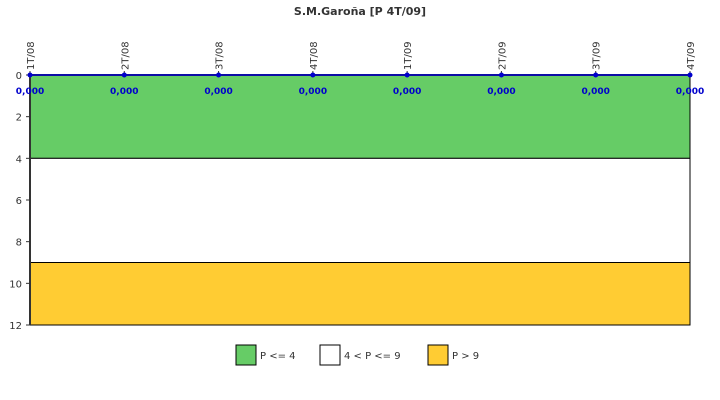 This screenshot has width=720, height=400. Describe the element at coordinates (278, 356) in the screenshot. I see `legend-label: P <= 4` at that location.